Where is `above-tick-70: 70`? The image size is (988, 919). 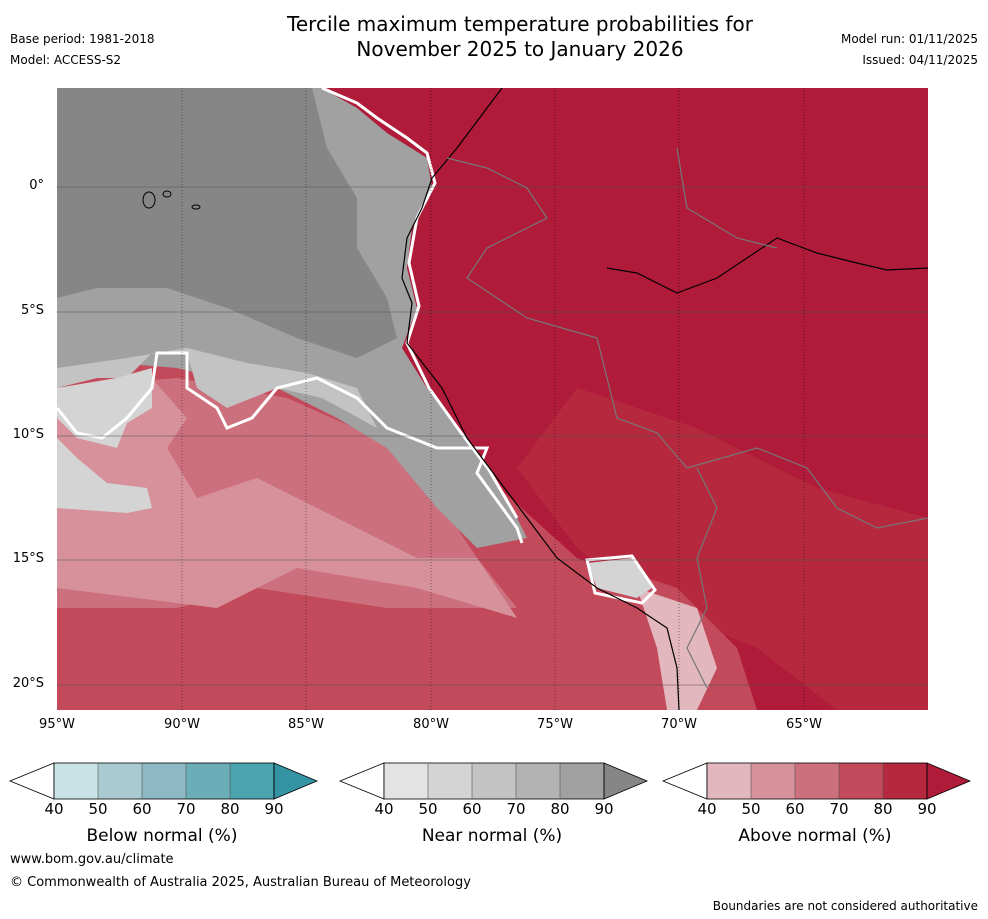
above-tick-70: 70 is located at coordinates (839, 809).